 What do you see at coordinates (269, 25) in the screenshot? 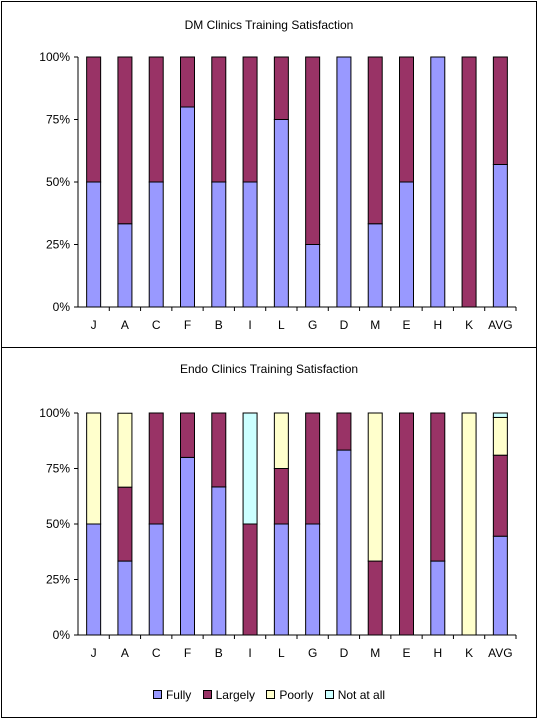
I see `dm-chart-title: DM Clinics Training Satisfaction` at bounding box center [269, 25].